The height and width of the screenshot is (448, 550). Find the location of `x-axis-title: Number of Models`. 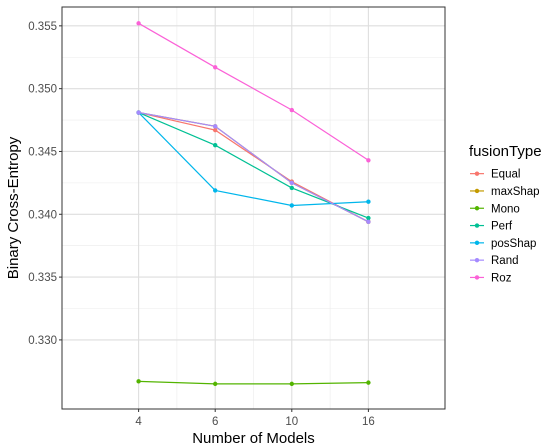

x-axis-title: Number of Models is located at coordinates (253, 438).